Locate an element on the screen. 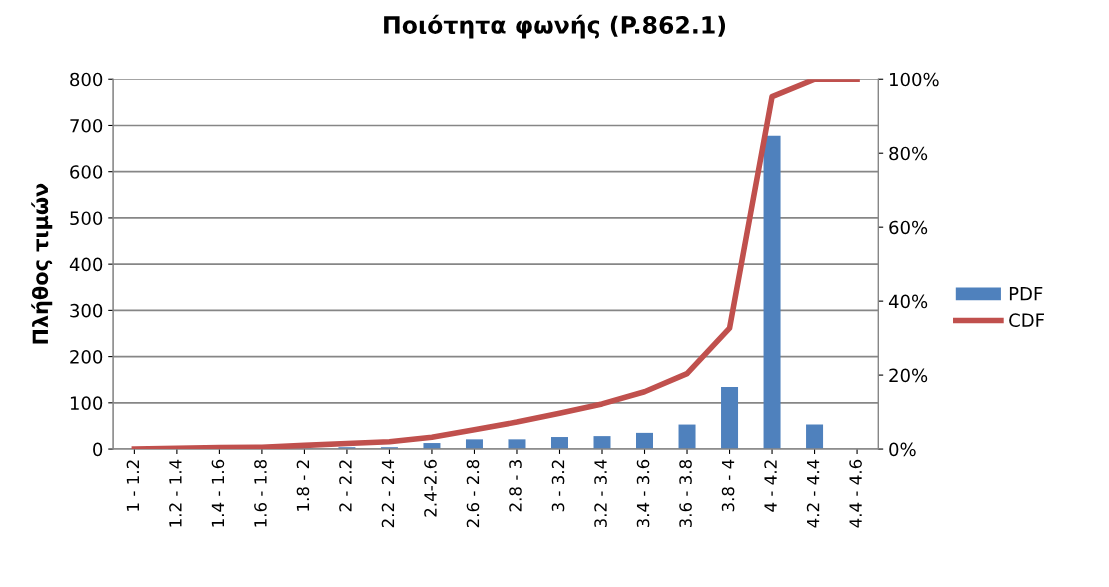 This screenshot has width=1109, height=587. x-tick-label: 3.2 - 3.4 is located at coordinates (600, 493).